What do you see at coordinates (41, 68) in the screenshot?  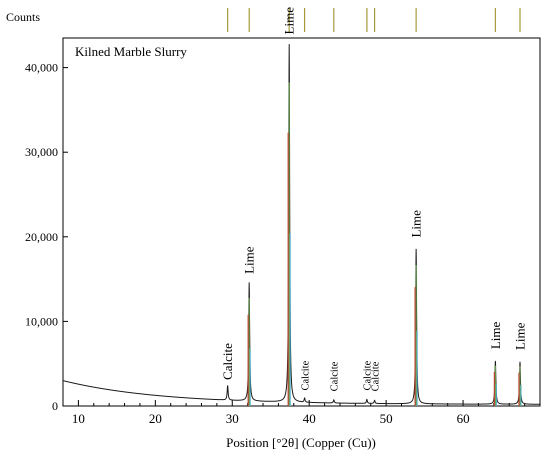 I see `y-tick-label: 40,000` at bounding box center [41, 68].